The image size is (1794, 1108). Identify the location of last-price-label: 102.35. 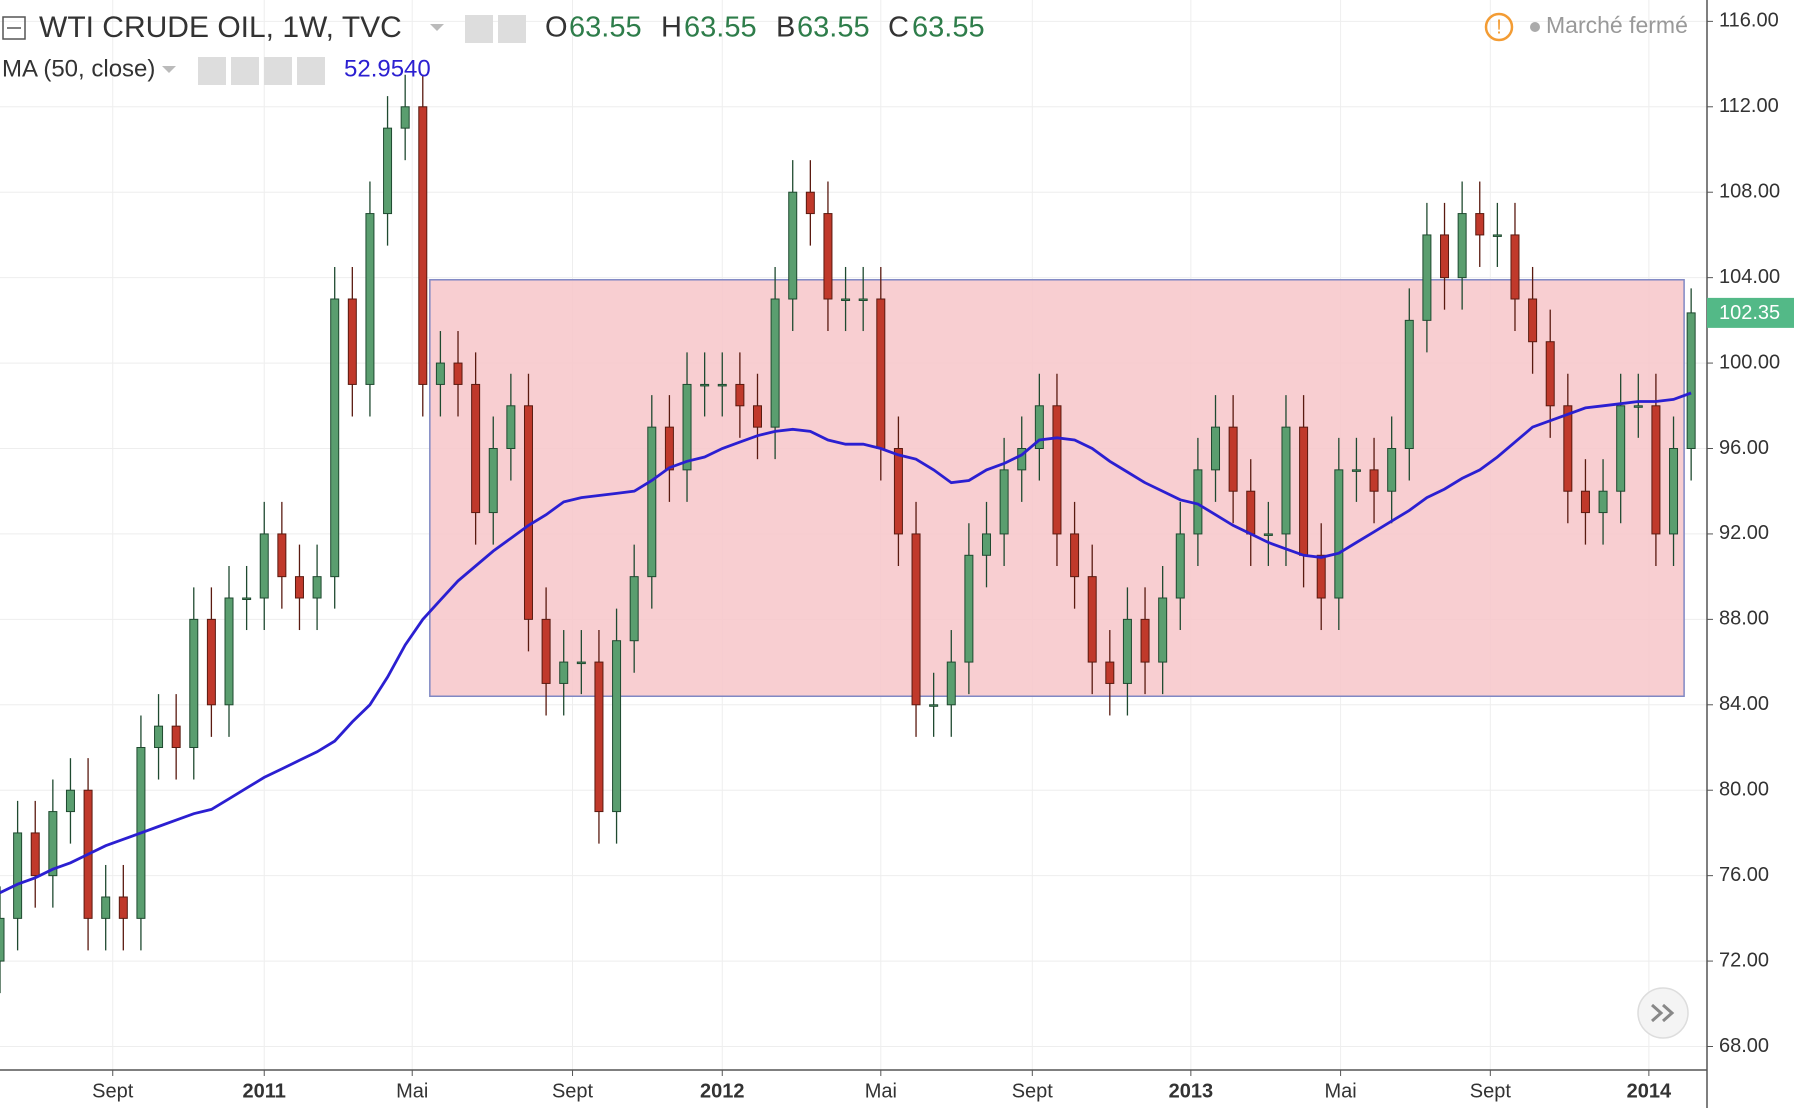
(1749, 313).